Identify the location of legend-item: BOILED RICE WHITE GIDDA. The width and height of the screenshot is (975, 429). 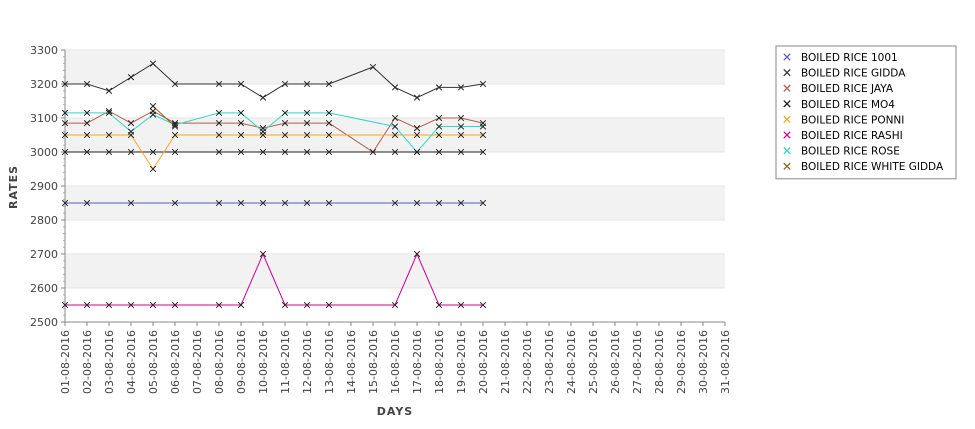
(863, 167).